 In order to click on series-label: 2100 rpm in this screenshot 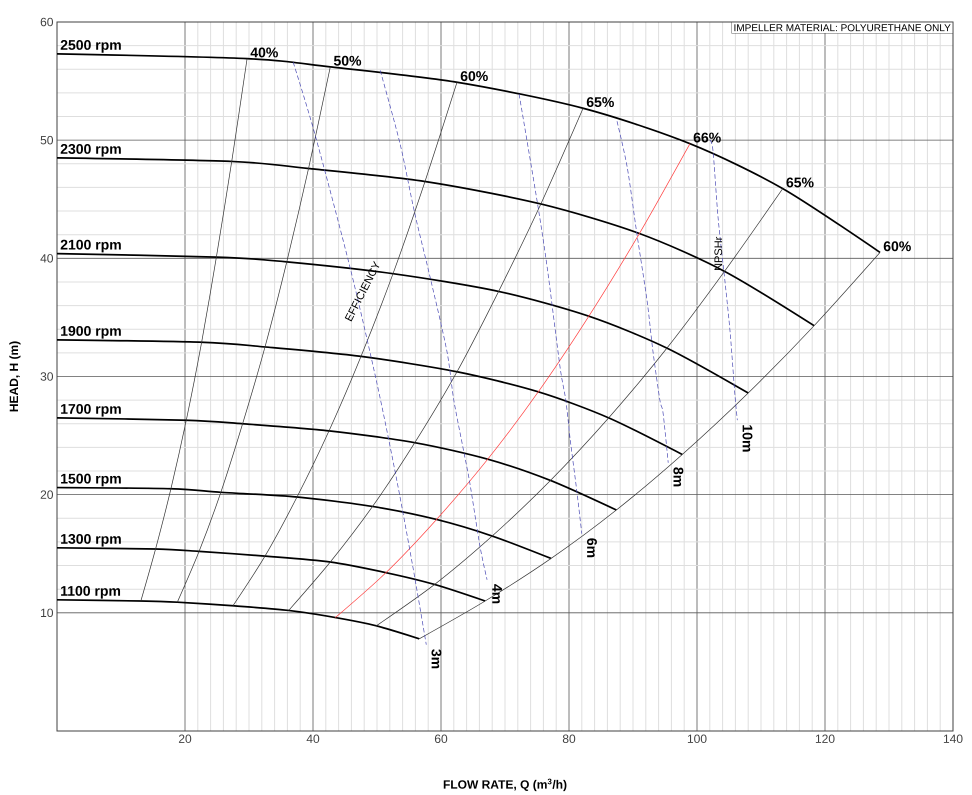, I will do `click(90, 246)`.